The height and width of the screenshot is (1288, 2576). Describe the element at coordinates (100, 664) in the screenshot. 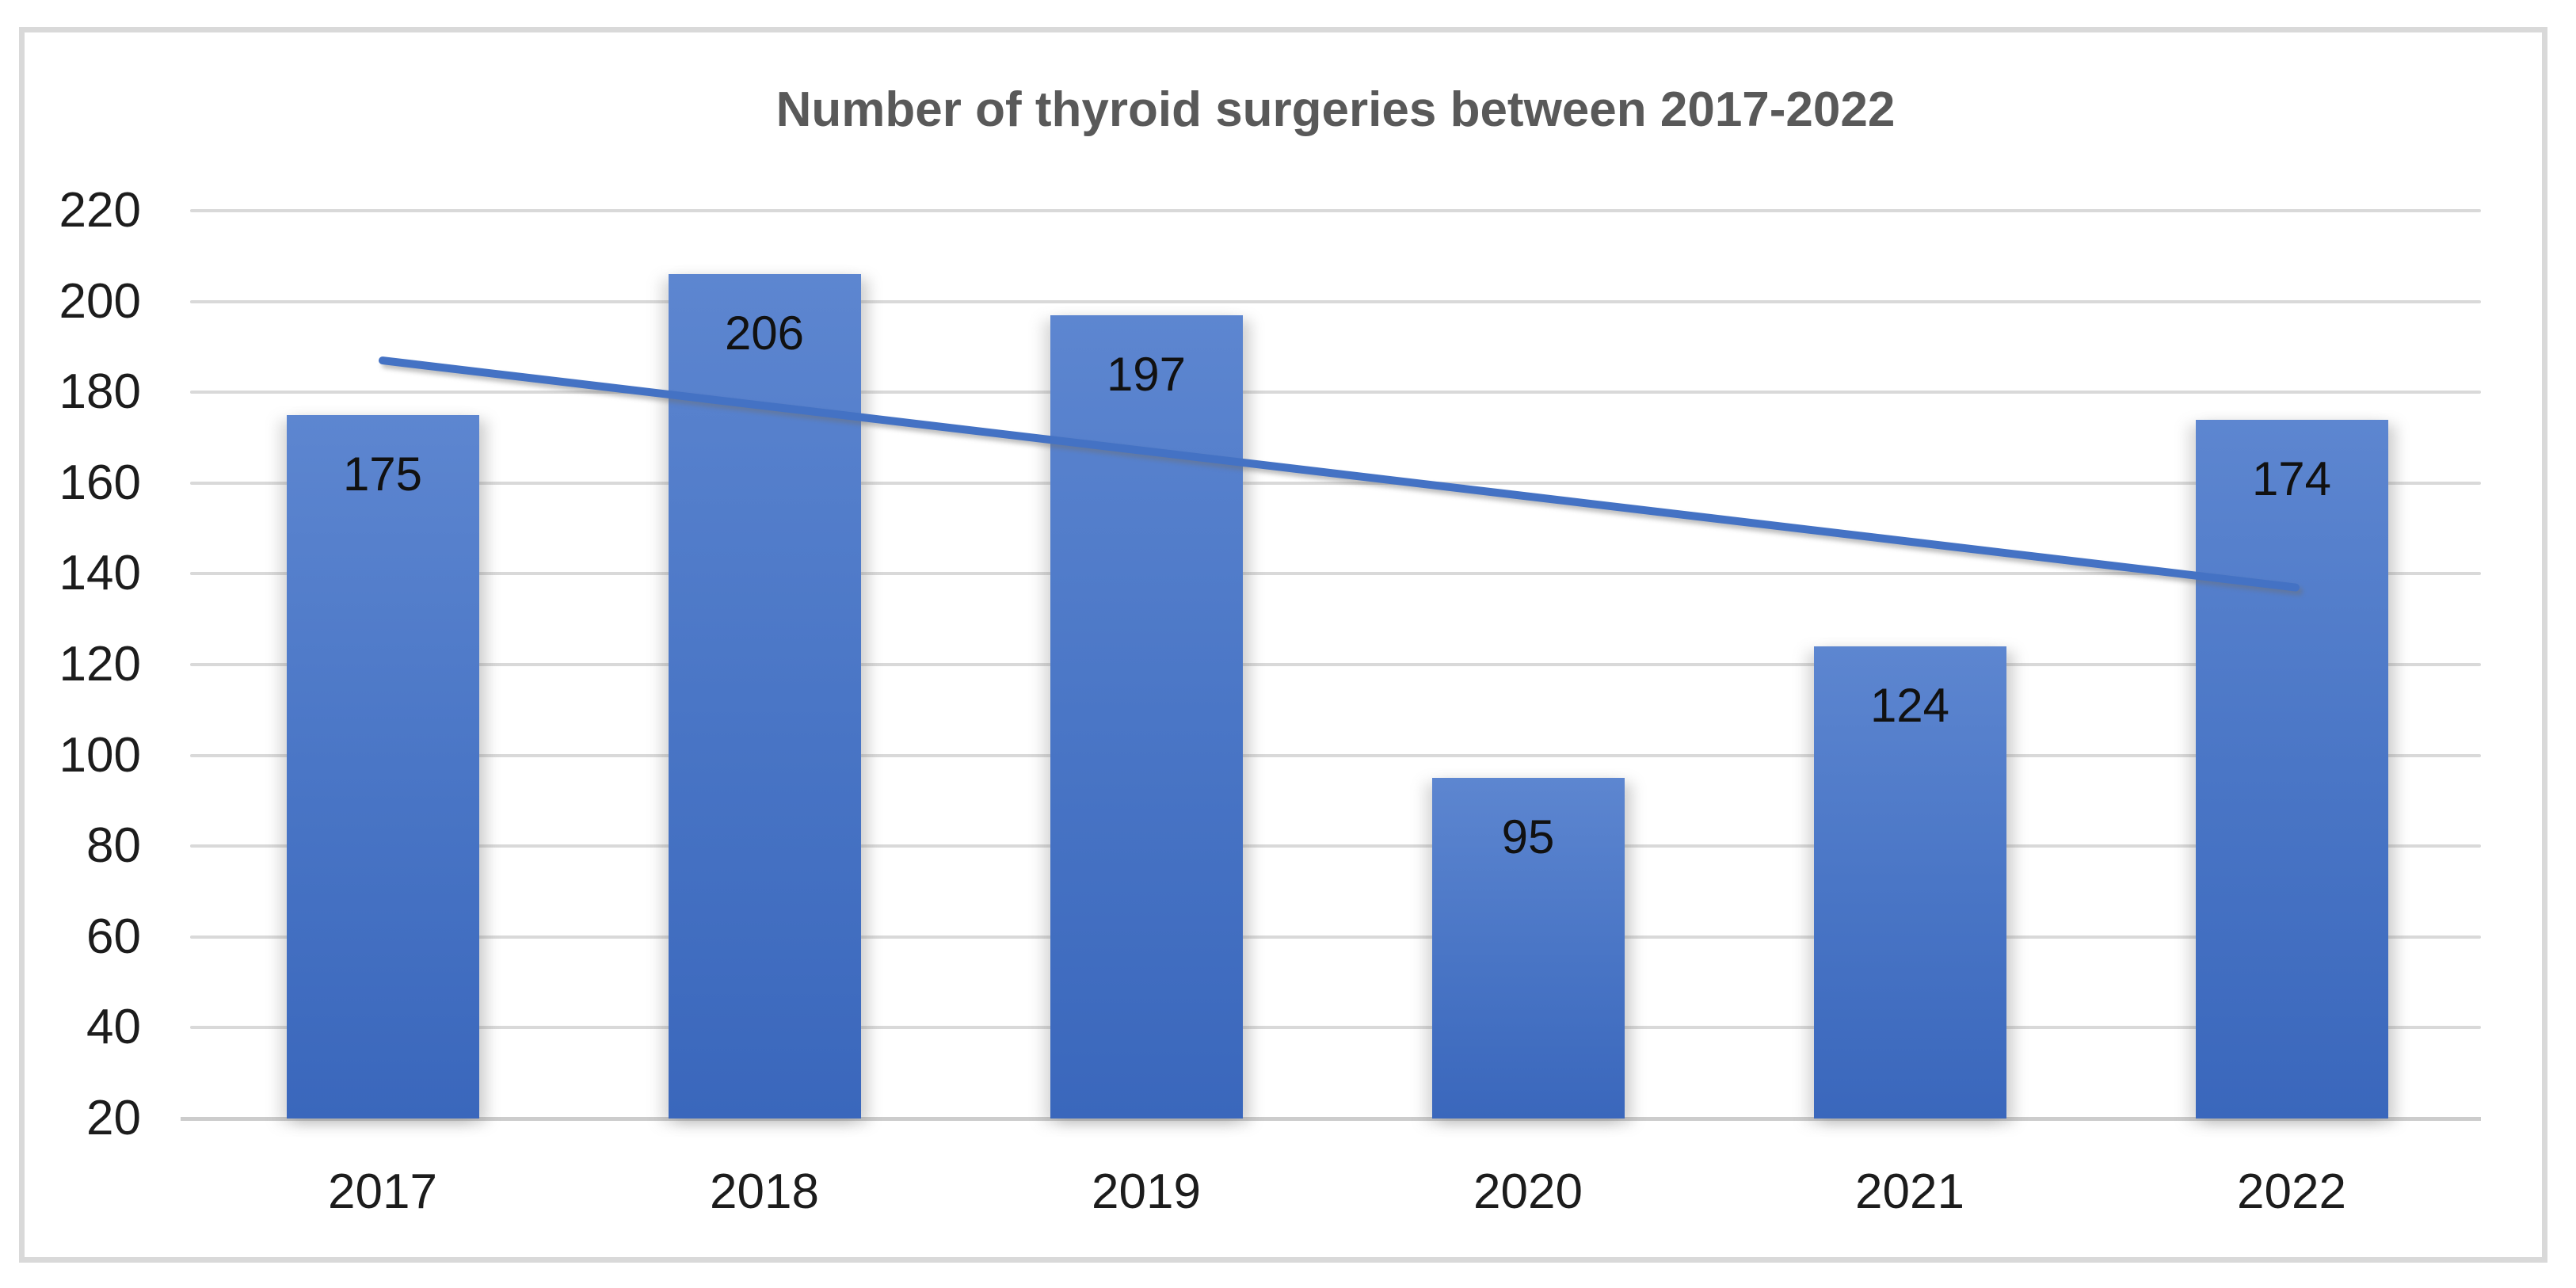

I see `y-axis-tick-label-120: 120` at that location.